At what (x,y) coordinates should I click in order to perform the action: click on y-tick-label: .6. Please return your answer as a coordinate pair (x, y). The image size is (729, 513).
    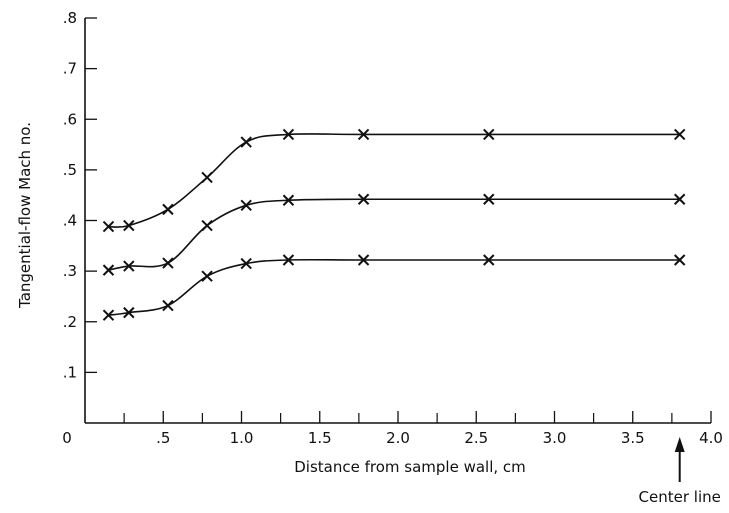
    Looking at the image, I should click on (70, 119).